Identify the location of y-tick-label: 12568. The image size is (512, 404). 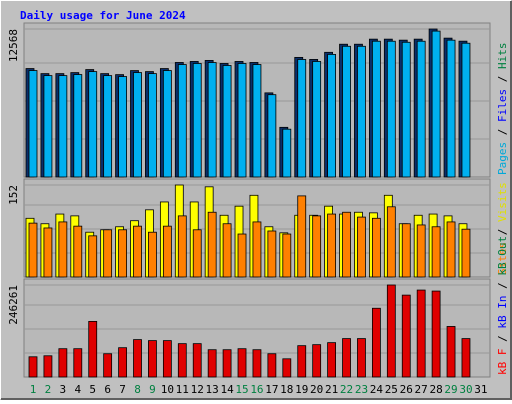
(13, 45).